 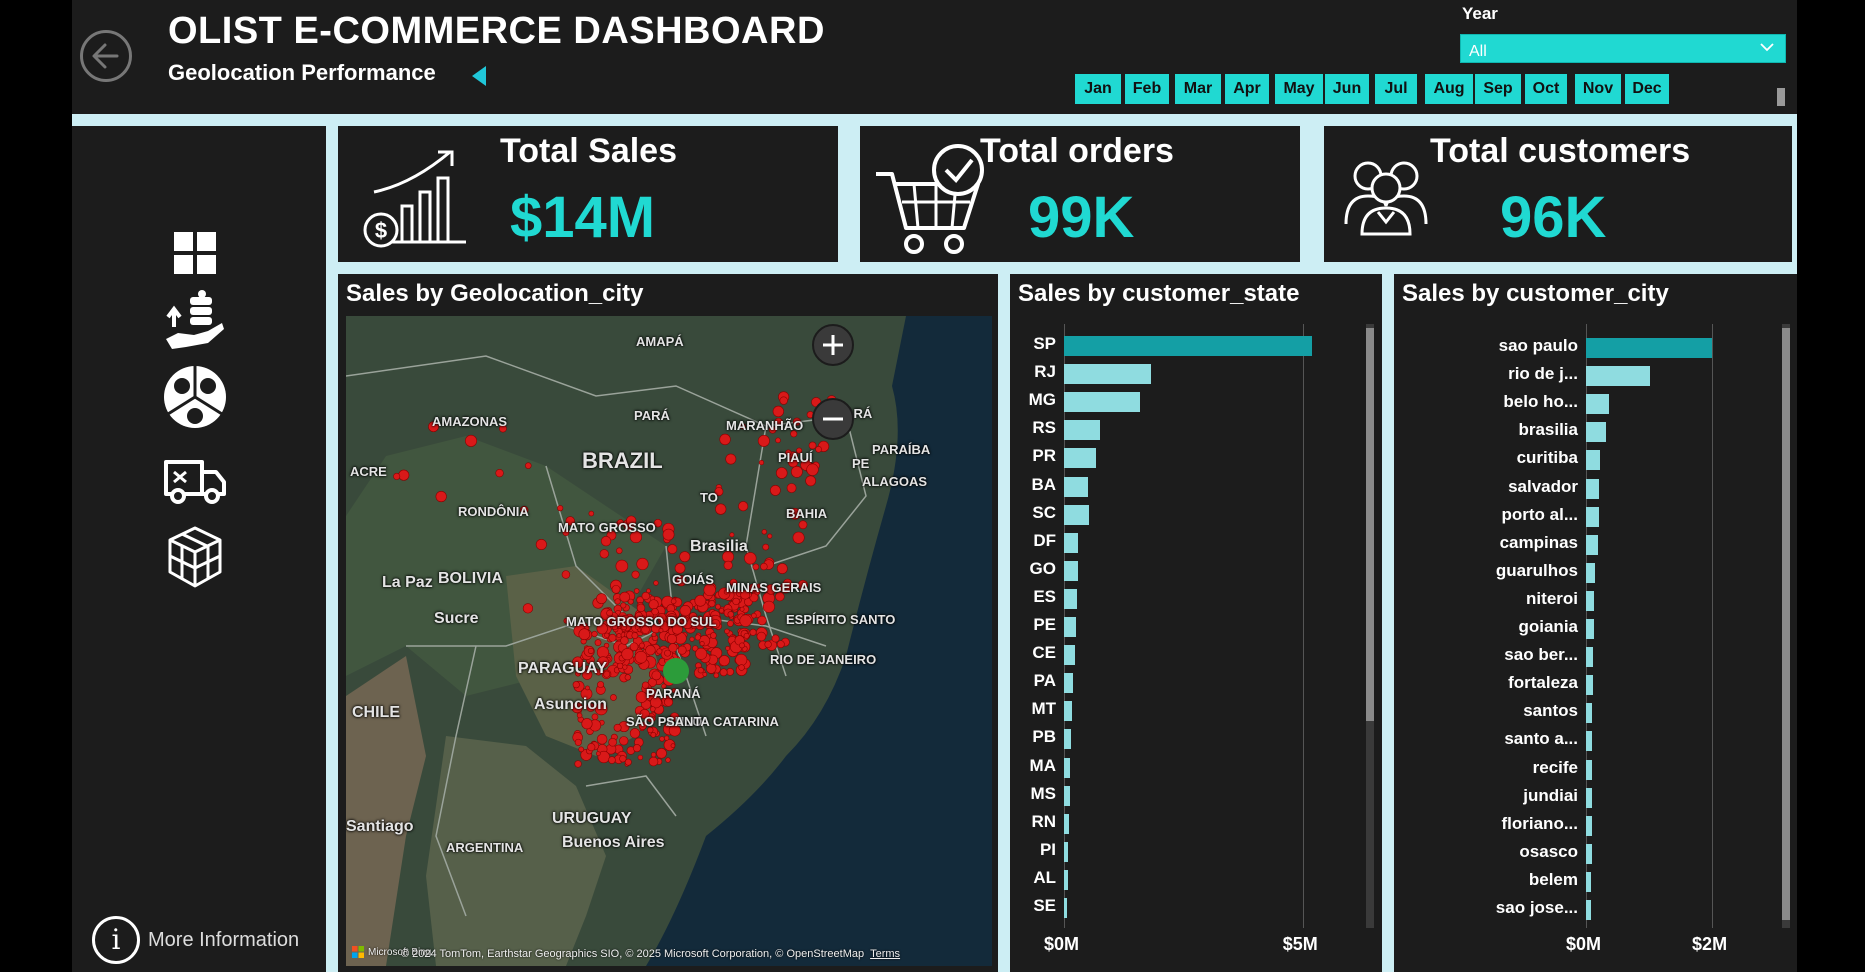 What do you see at coordinates (195, 557) in the screenshot?
I see `products-cubes-icon` at bounding box center [195, 557].